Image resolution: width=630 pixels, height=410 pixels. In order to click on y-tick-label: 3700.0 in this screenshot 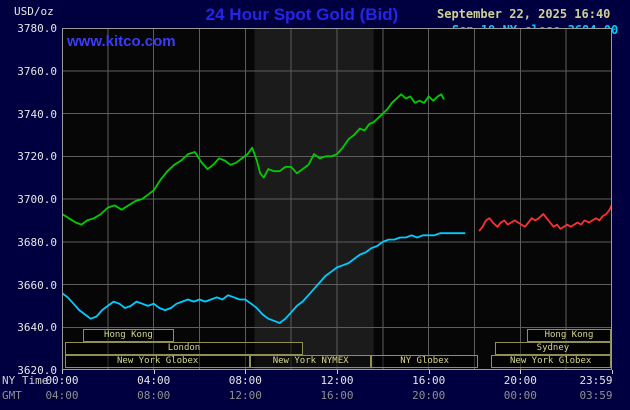, I will do `click(37, 199)`.